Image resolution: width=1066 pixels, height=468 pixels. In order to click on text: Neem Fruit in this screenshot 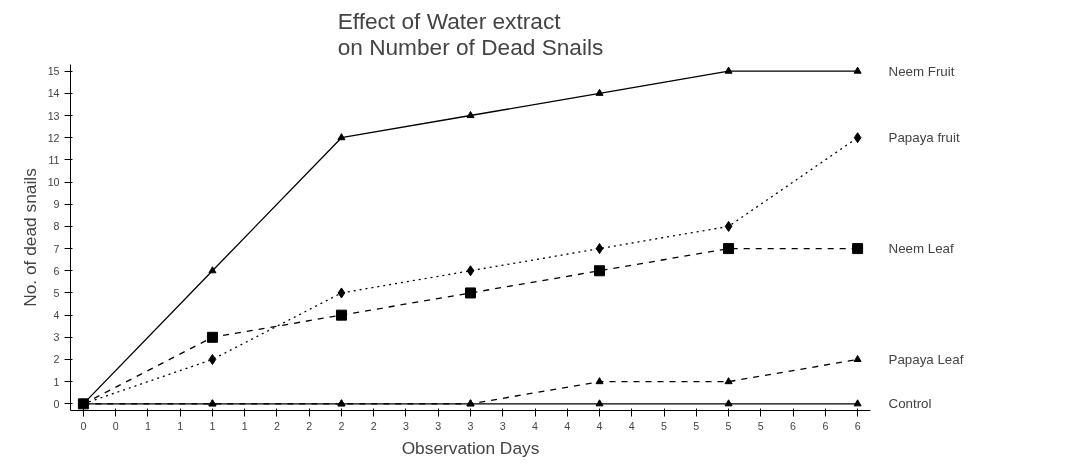, I will do `click(921, 71)`.